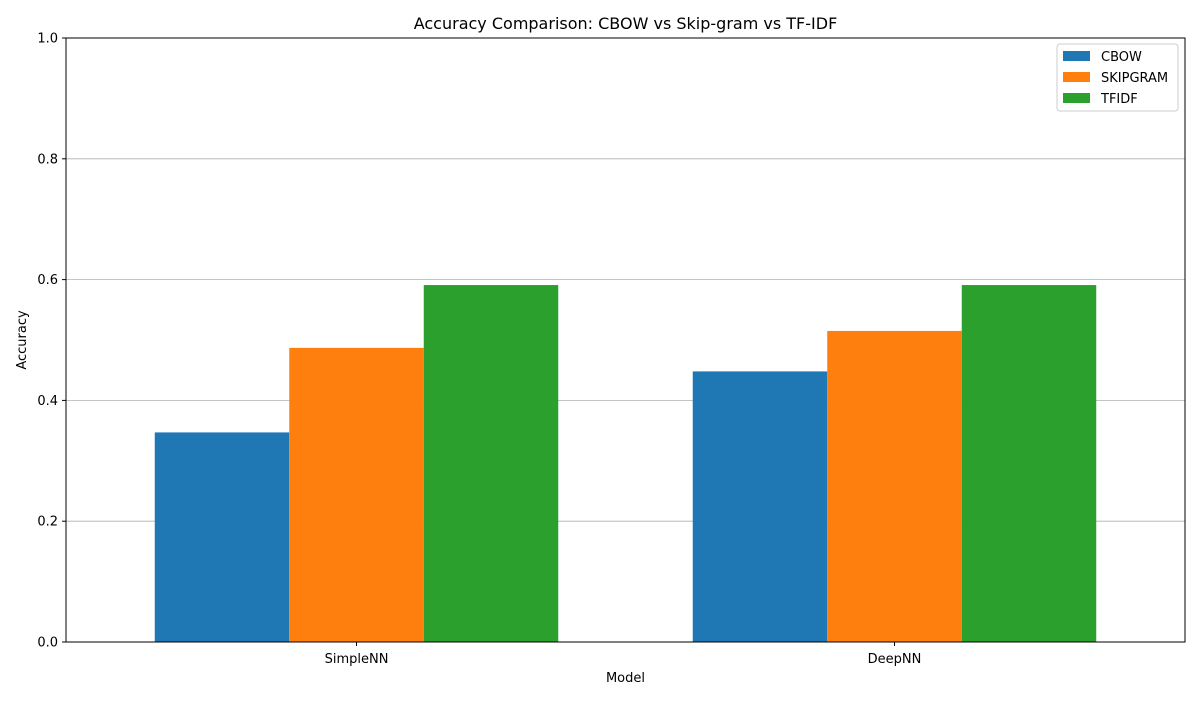  What do you see at coordinates (51, 341) in the screenshot?
I see `y-axis: 0.0 0.2 0.4 0.6 0.8 1.0` at bounding box center [51, 341].